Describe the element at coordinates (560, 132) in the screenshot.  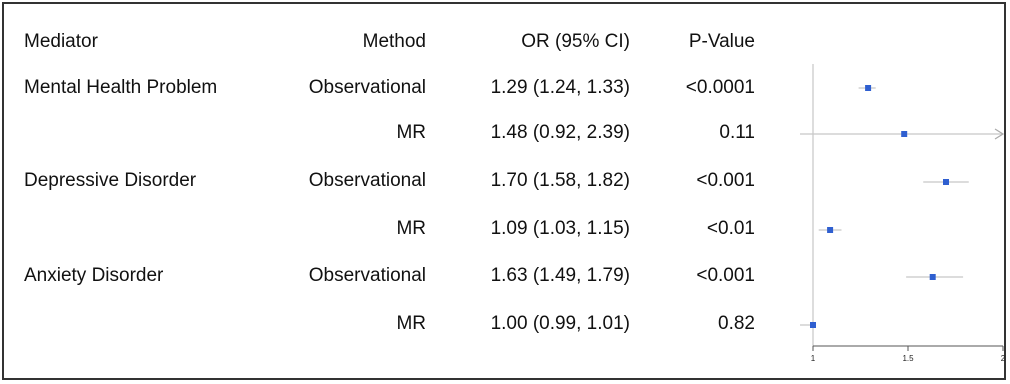
I see `or-ci-value: 1.48 (0.92, 2.39)` at that location.